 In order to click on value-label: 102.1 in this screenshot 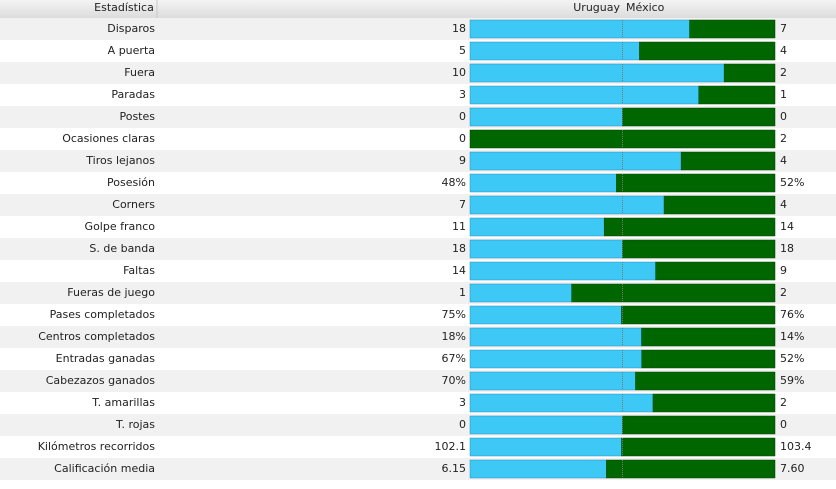, I will do `click(451, 446)`.